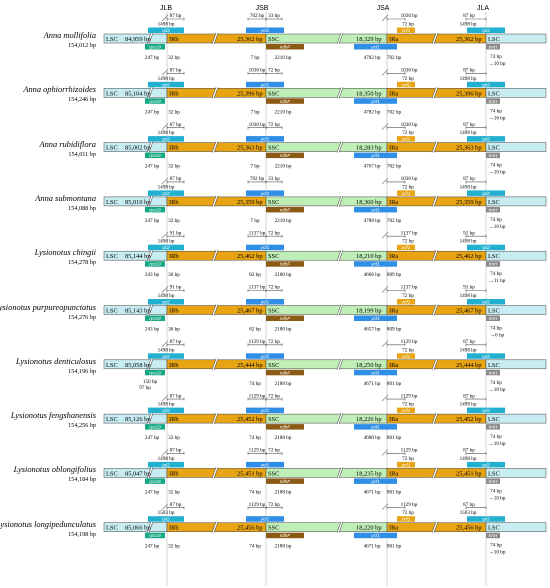 The height and width of the screenshot is (588, 550). What do you see at coordinates (469, 93) in the screenshot?
I see `row-2-ira-length: 25,396 bp` at bounding box center [469, 93].